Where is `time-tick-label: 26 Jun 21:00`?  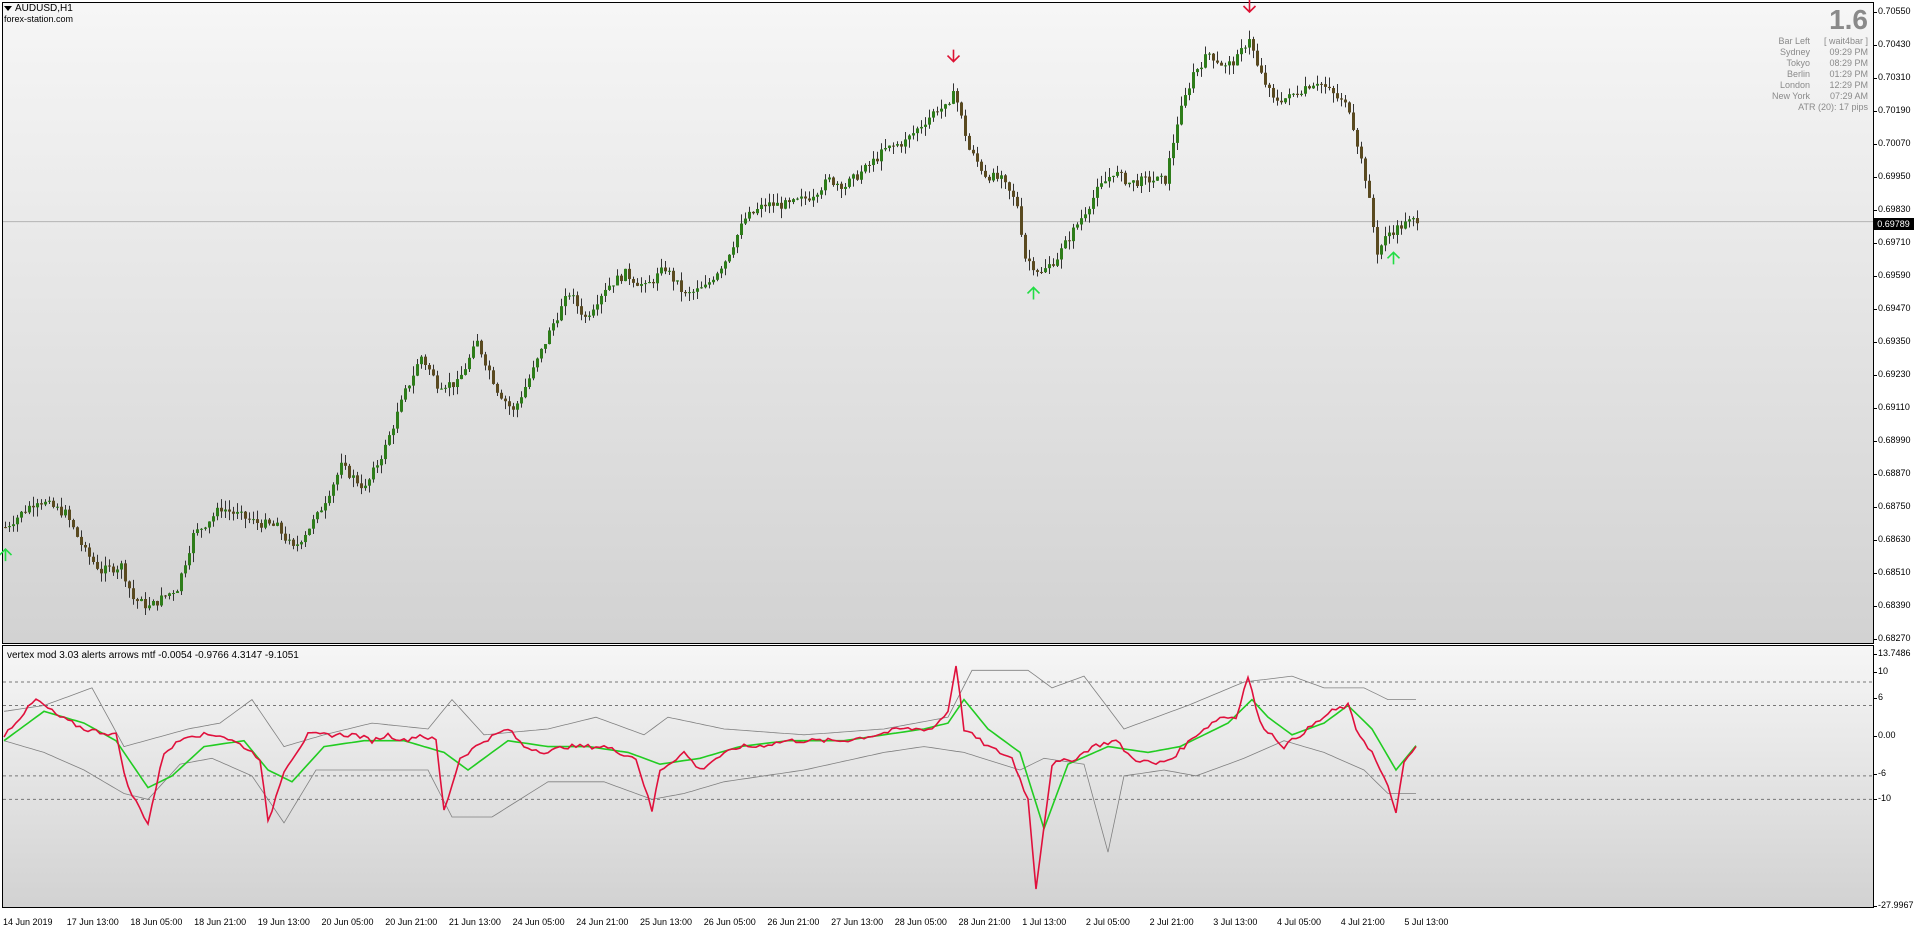 time-tick-label: 26 Jun 21:00 is located at coordinates (793, 922).